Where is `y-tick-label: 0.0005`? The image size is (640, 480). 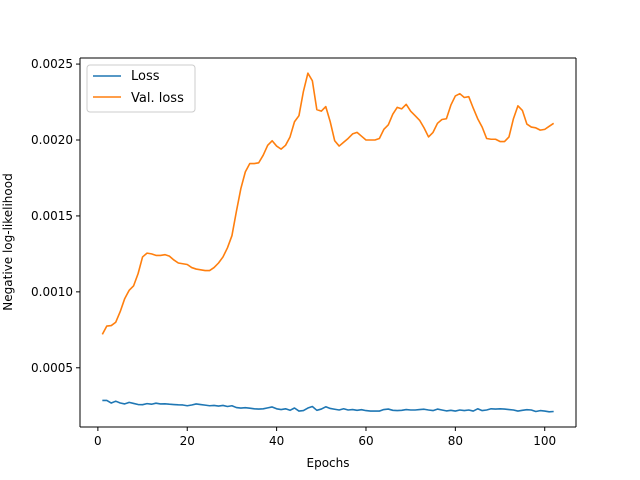 y-tick-label: 0.0005 is located at coordinates (52, 368).